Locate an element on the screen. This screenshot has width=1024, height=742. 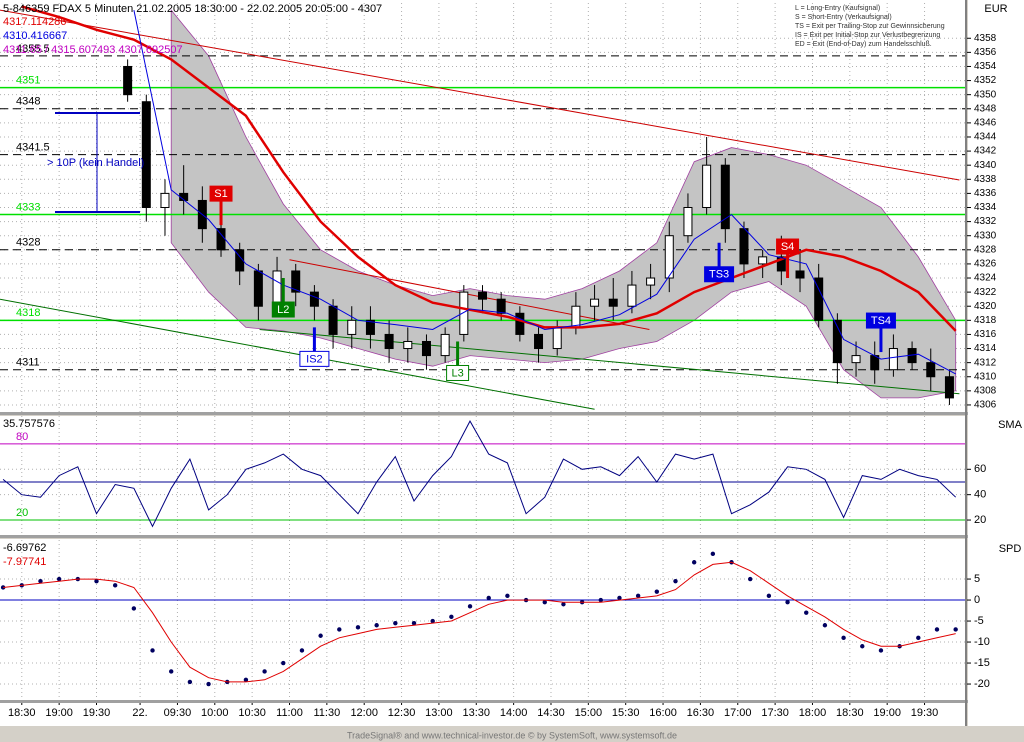
y-tick-label: 4342 is located at coordinates (985, 151).